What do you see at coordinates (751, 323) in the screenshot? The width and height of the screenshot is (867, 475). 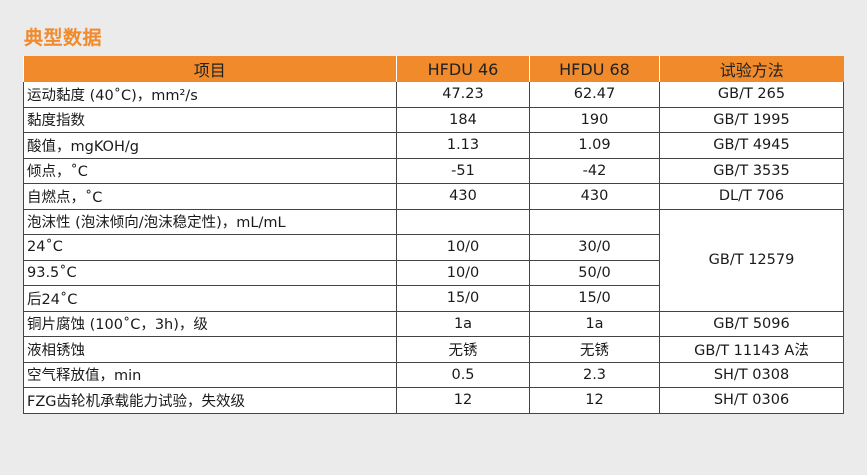 I see `row-method: GB/T 5096` at bounding box center [751, 323].